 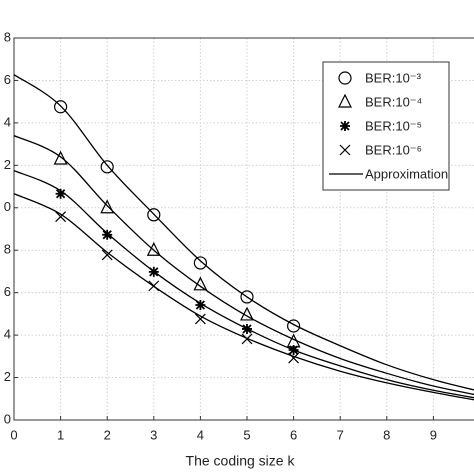 I want to click on x-tick-label: 5, so click(x=246, y=434).